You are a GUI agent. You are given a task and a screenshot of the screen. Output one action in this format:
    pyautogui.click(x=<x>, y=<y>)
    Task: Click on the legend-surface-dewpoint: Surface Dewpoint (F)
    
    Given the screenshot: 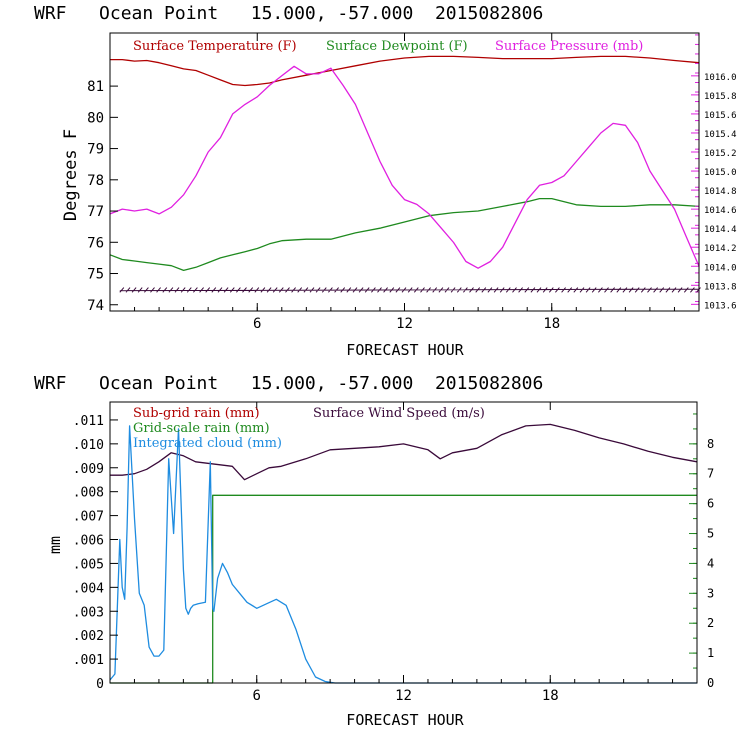 What is the action you would take?
    pyautogui.click(x=397, y=46)
    